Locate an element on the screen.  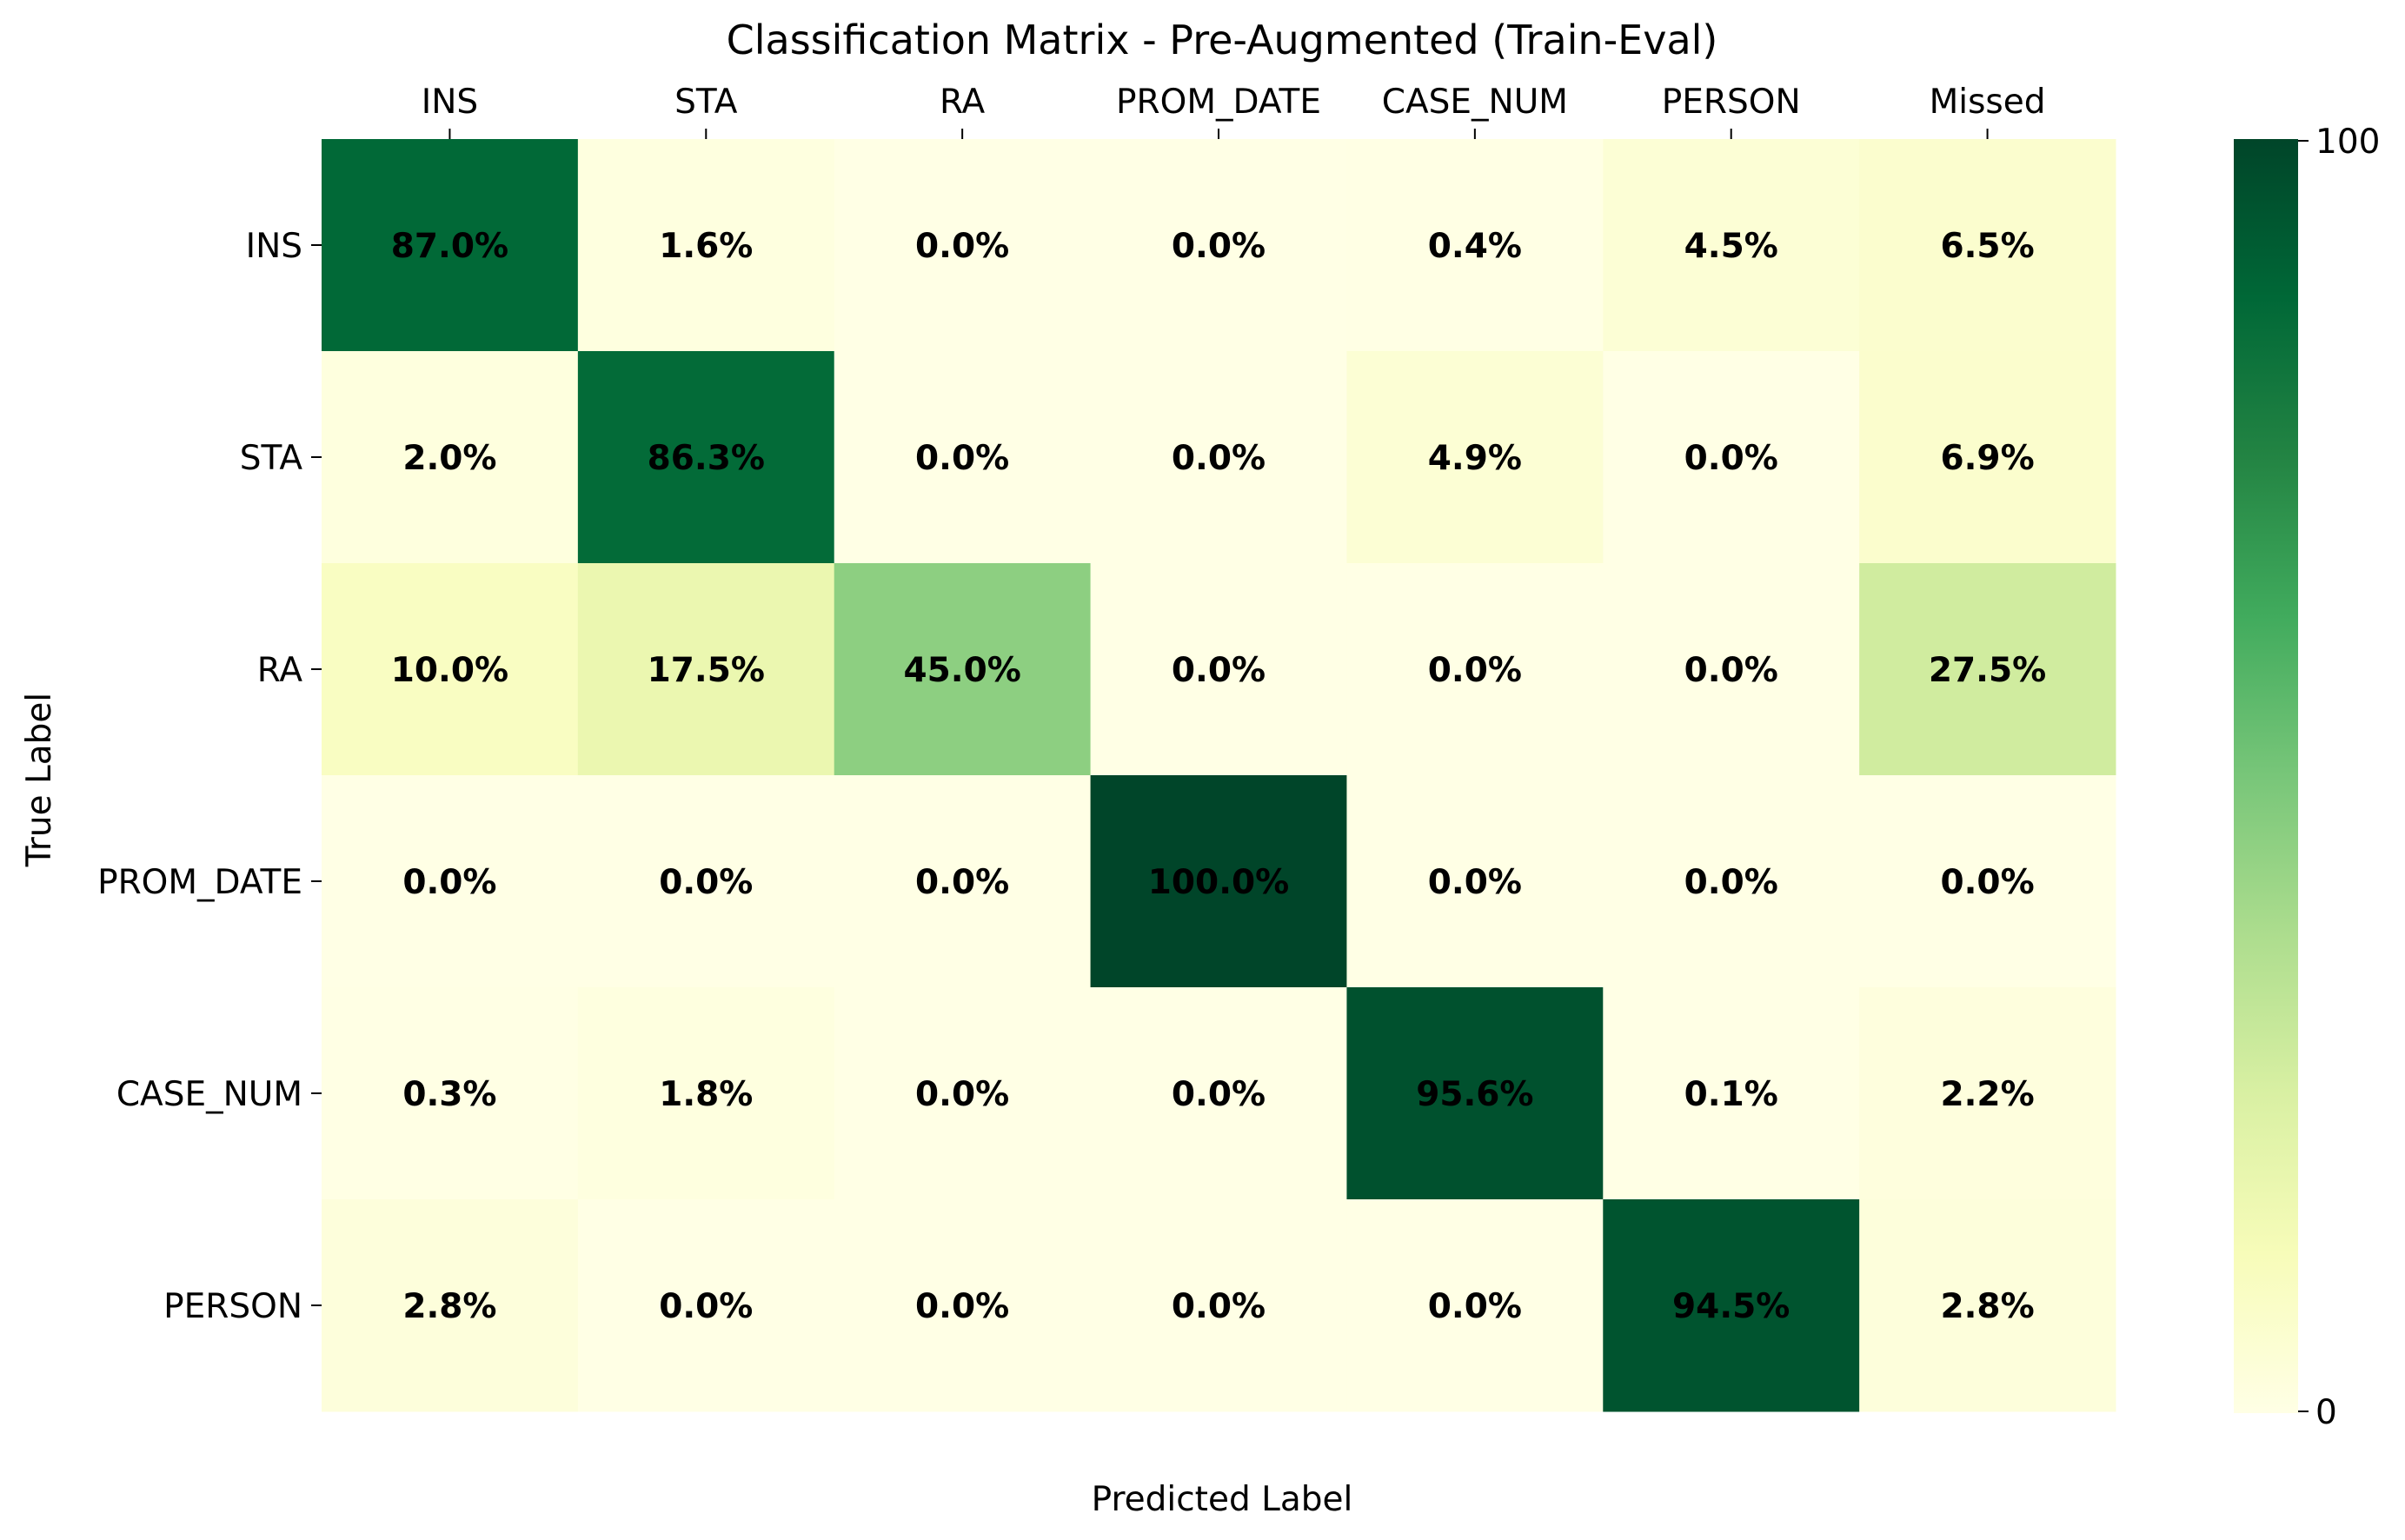
cell-value-ra-person: 0.0% is located at coordinates (1731, 670).